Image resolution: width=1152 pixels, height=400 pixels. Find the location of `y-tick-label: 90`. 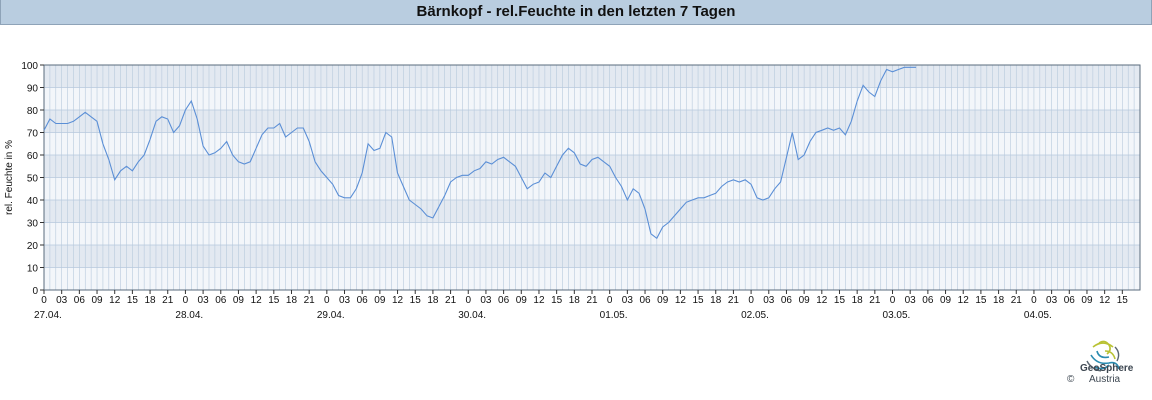

y-tick-label: 90 is located at coordinates (33, 89).